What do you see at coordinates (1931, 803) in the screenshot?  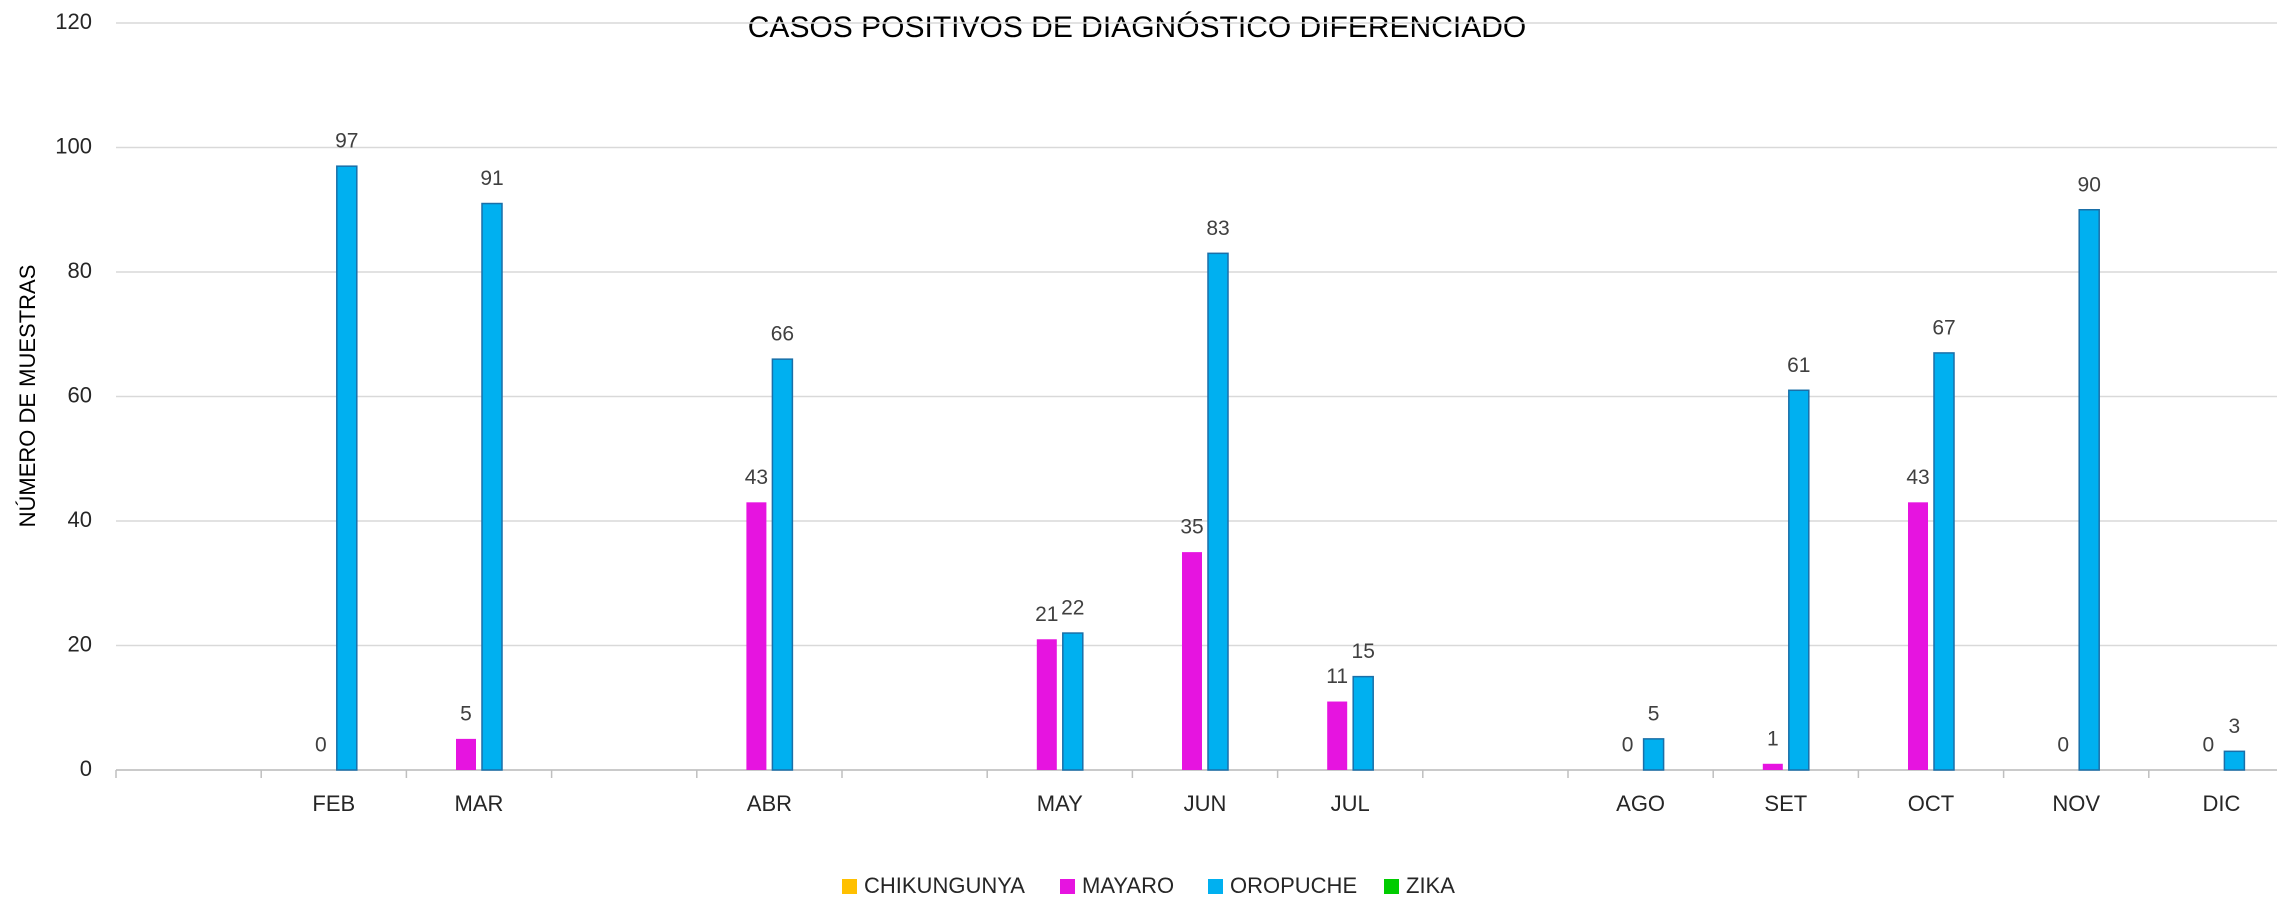 I see `x-tick-label: OCT` at bounding box center [1931, 803].